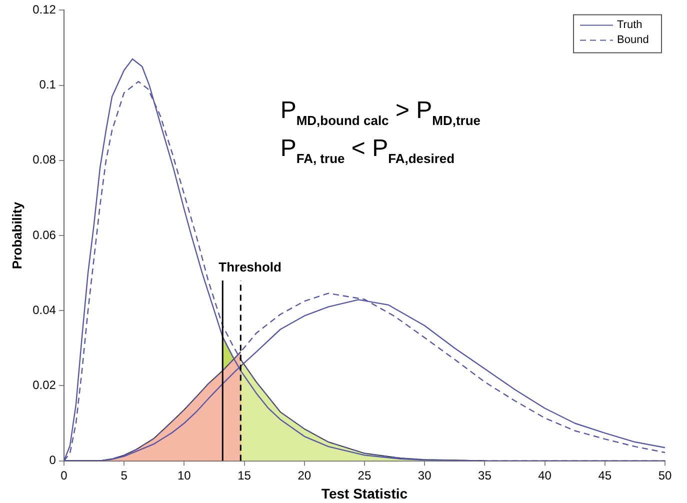 This screenshot has height=503, width=687. What do you see at coordinates (64, 475) in the screenshot?
I see `x-tick-label: 0` at bounding box center [64, 475].